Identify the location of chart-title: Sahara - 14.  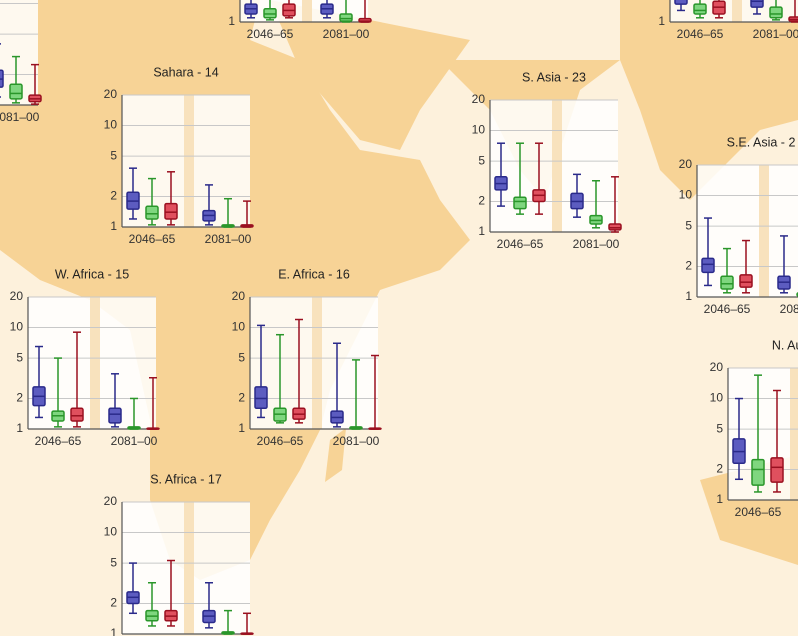
(185, 72).